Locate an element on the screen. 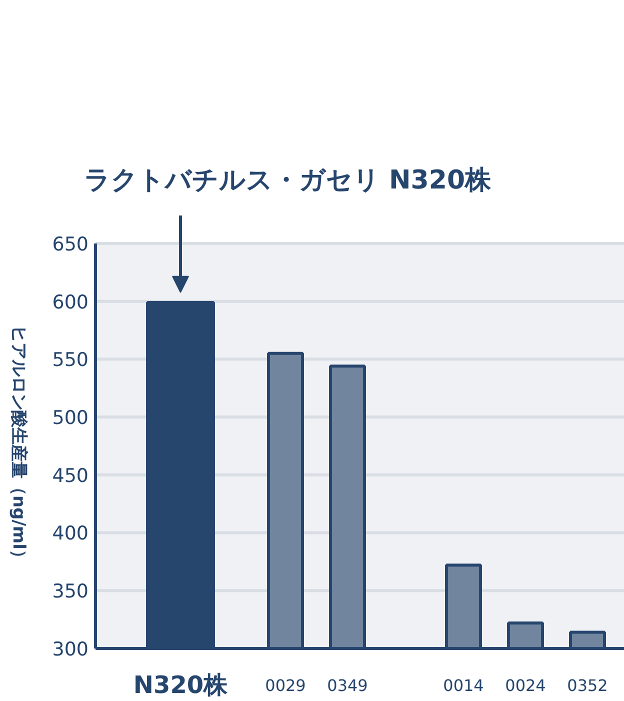  y-tick-label: 350 is located at coordinates (70, 591).